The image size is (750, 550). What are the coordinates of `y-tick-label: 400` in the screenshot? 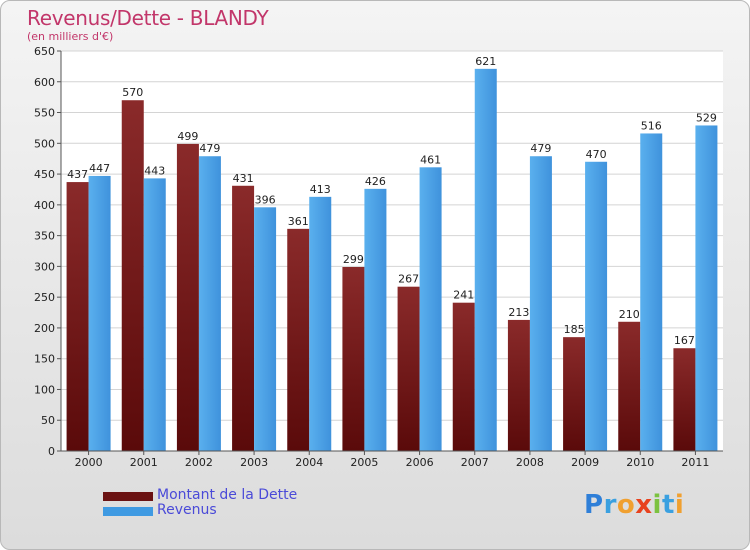 It's located at (44, 205).